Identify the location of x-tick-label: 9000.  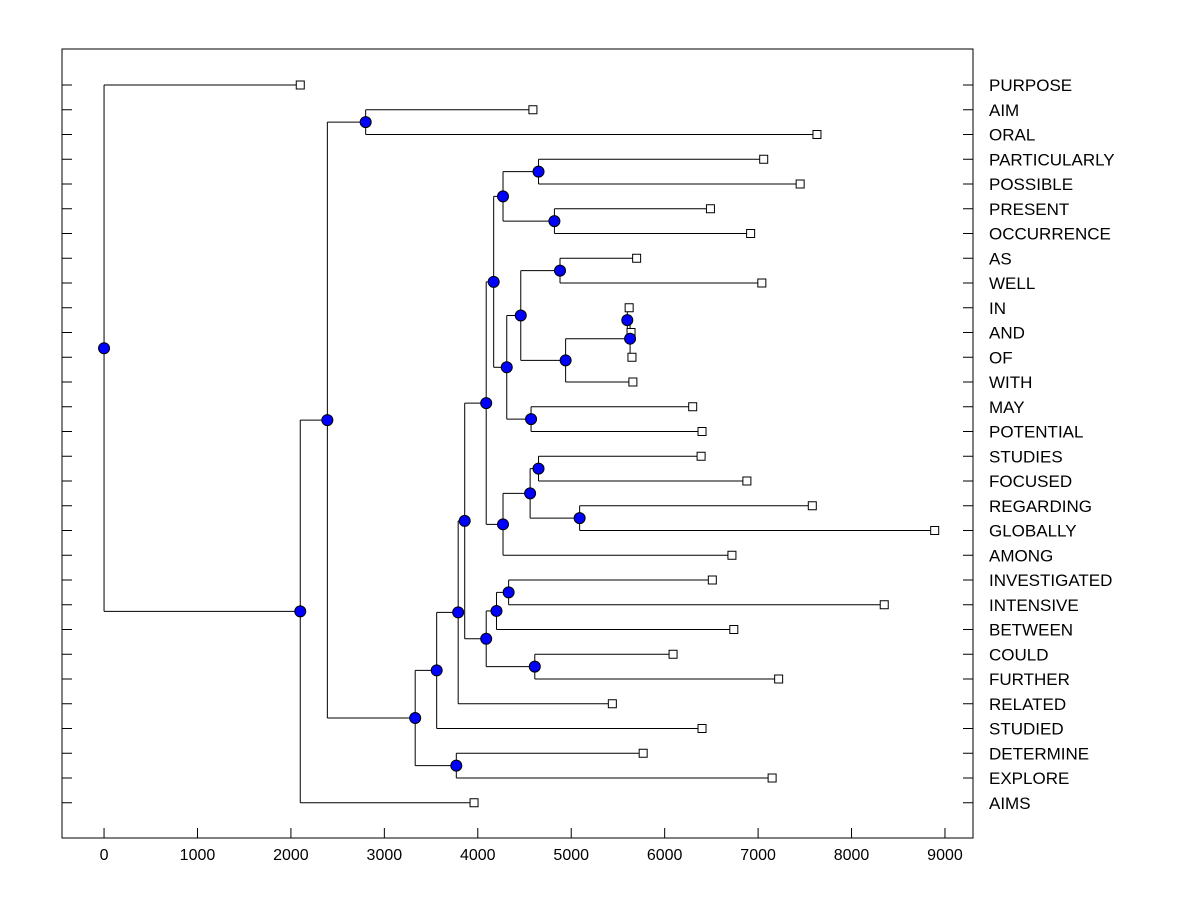
(945, 855).